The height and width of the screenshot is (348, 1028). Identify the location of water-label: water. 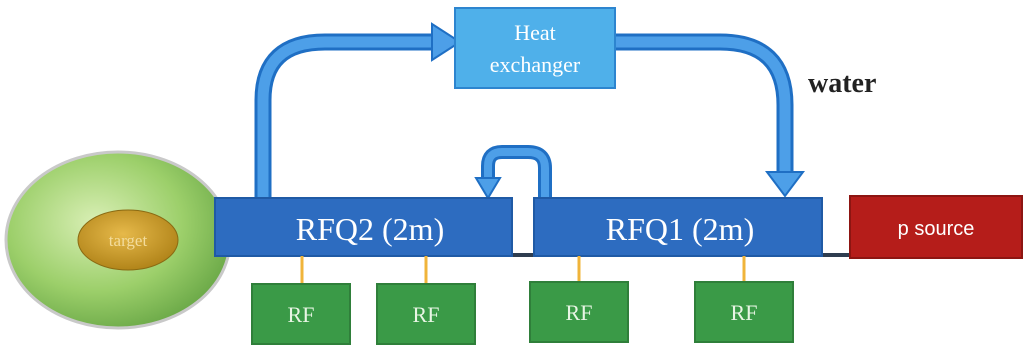
(842, 83).